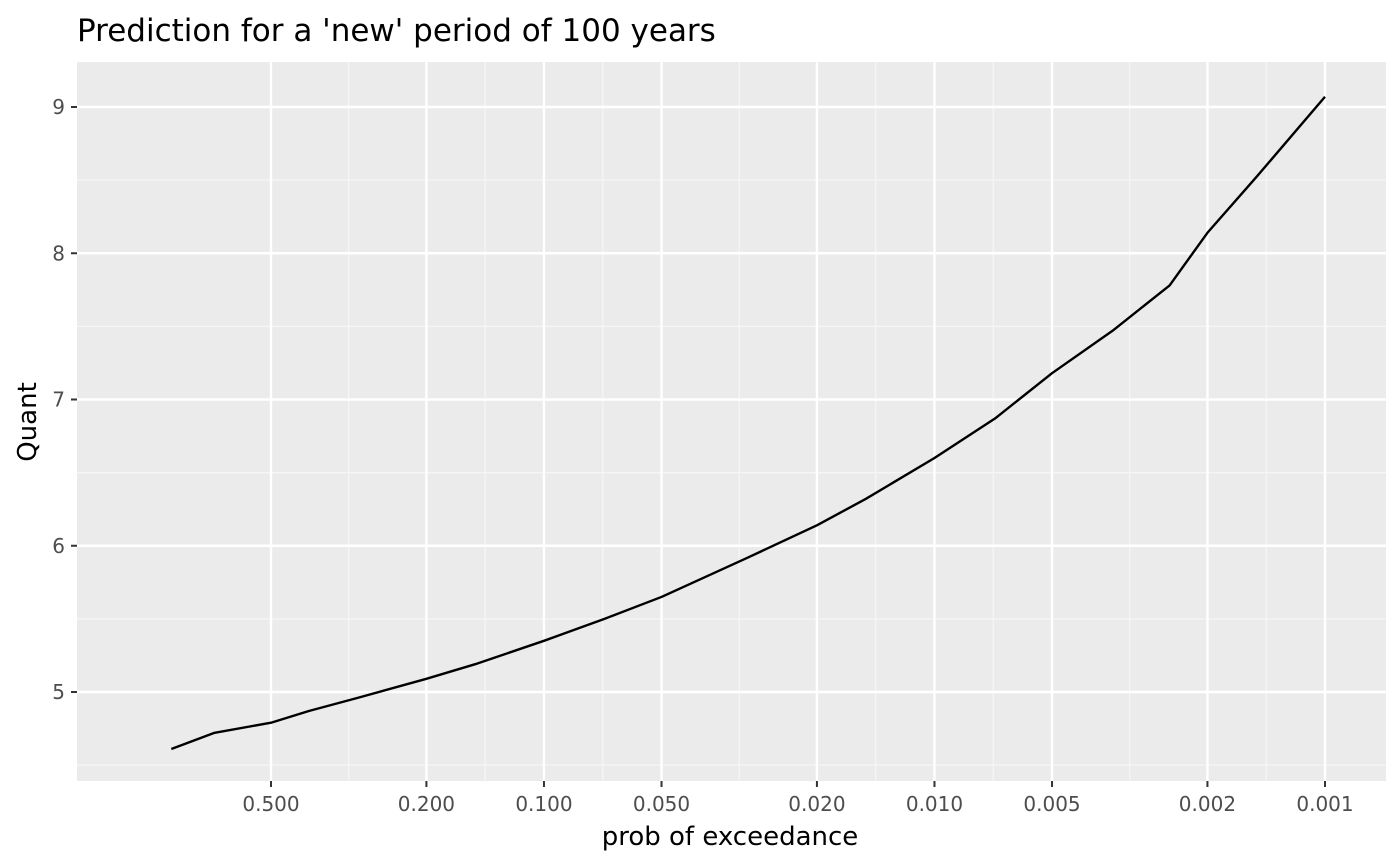 The height and width of the screenshot is (866, 1400). What do you see at coordinates (58, 253) in the screenshot?
I see `y-tick-label: 8` at bounding box center [58, 253].